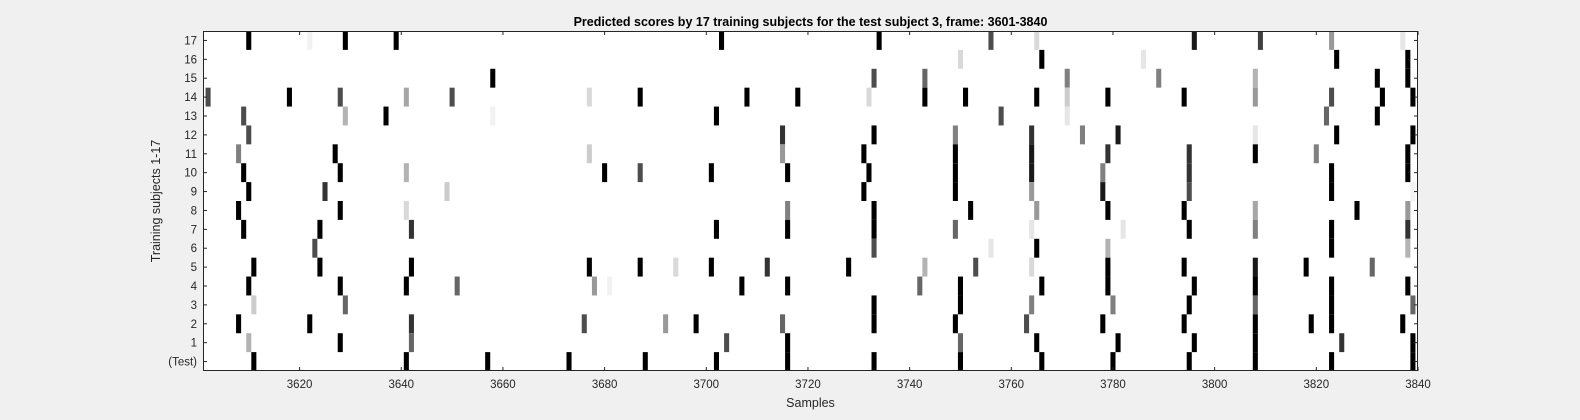  Describe the element at coordinates (1317, 385) in the screenshot. I see `x-tick-label: 3820` at that location.